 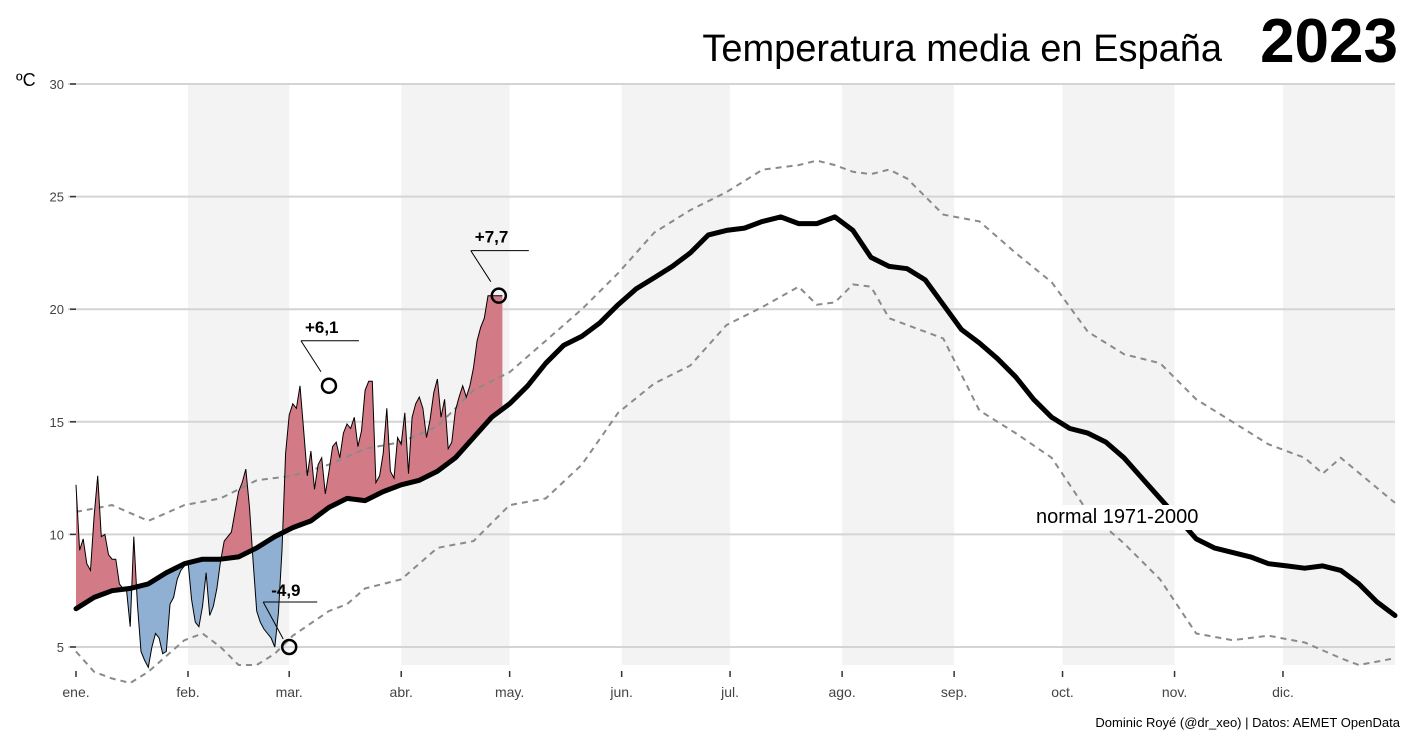 I want to click on y-tick-label: 20, so click(x=57, y=309).